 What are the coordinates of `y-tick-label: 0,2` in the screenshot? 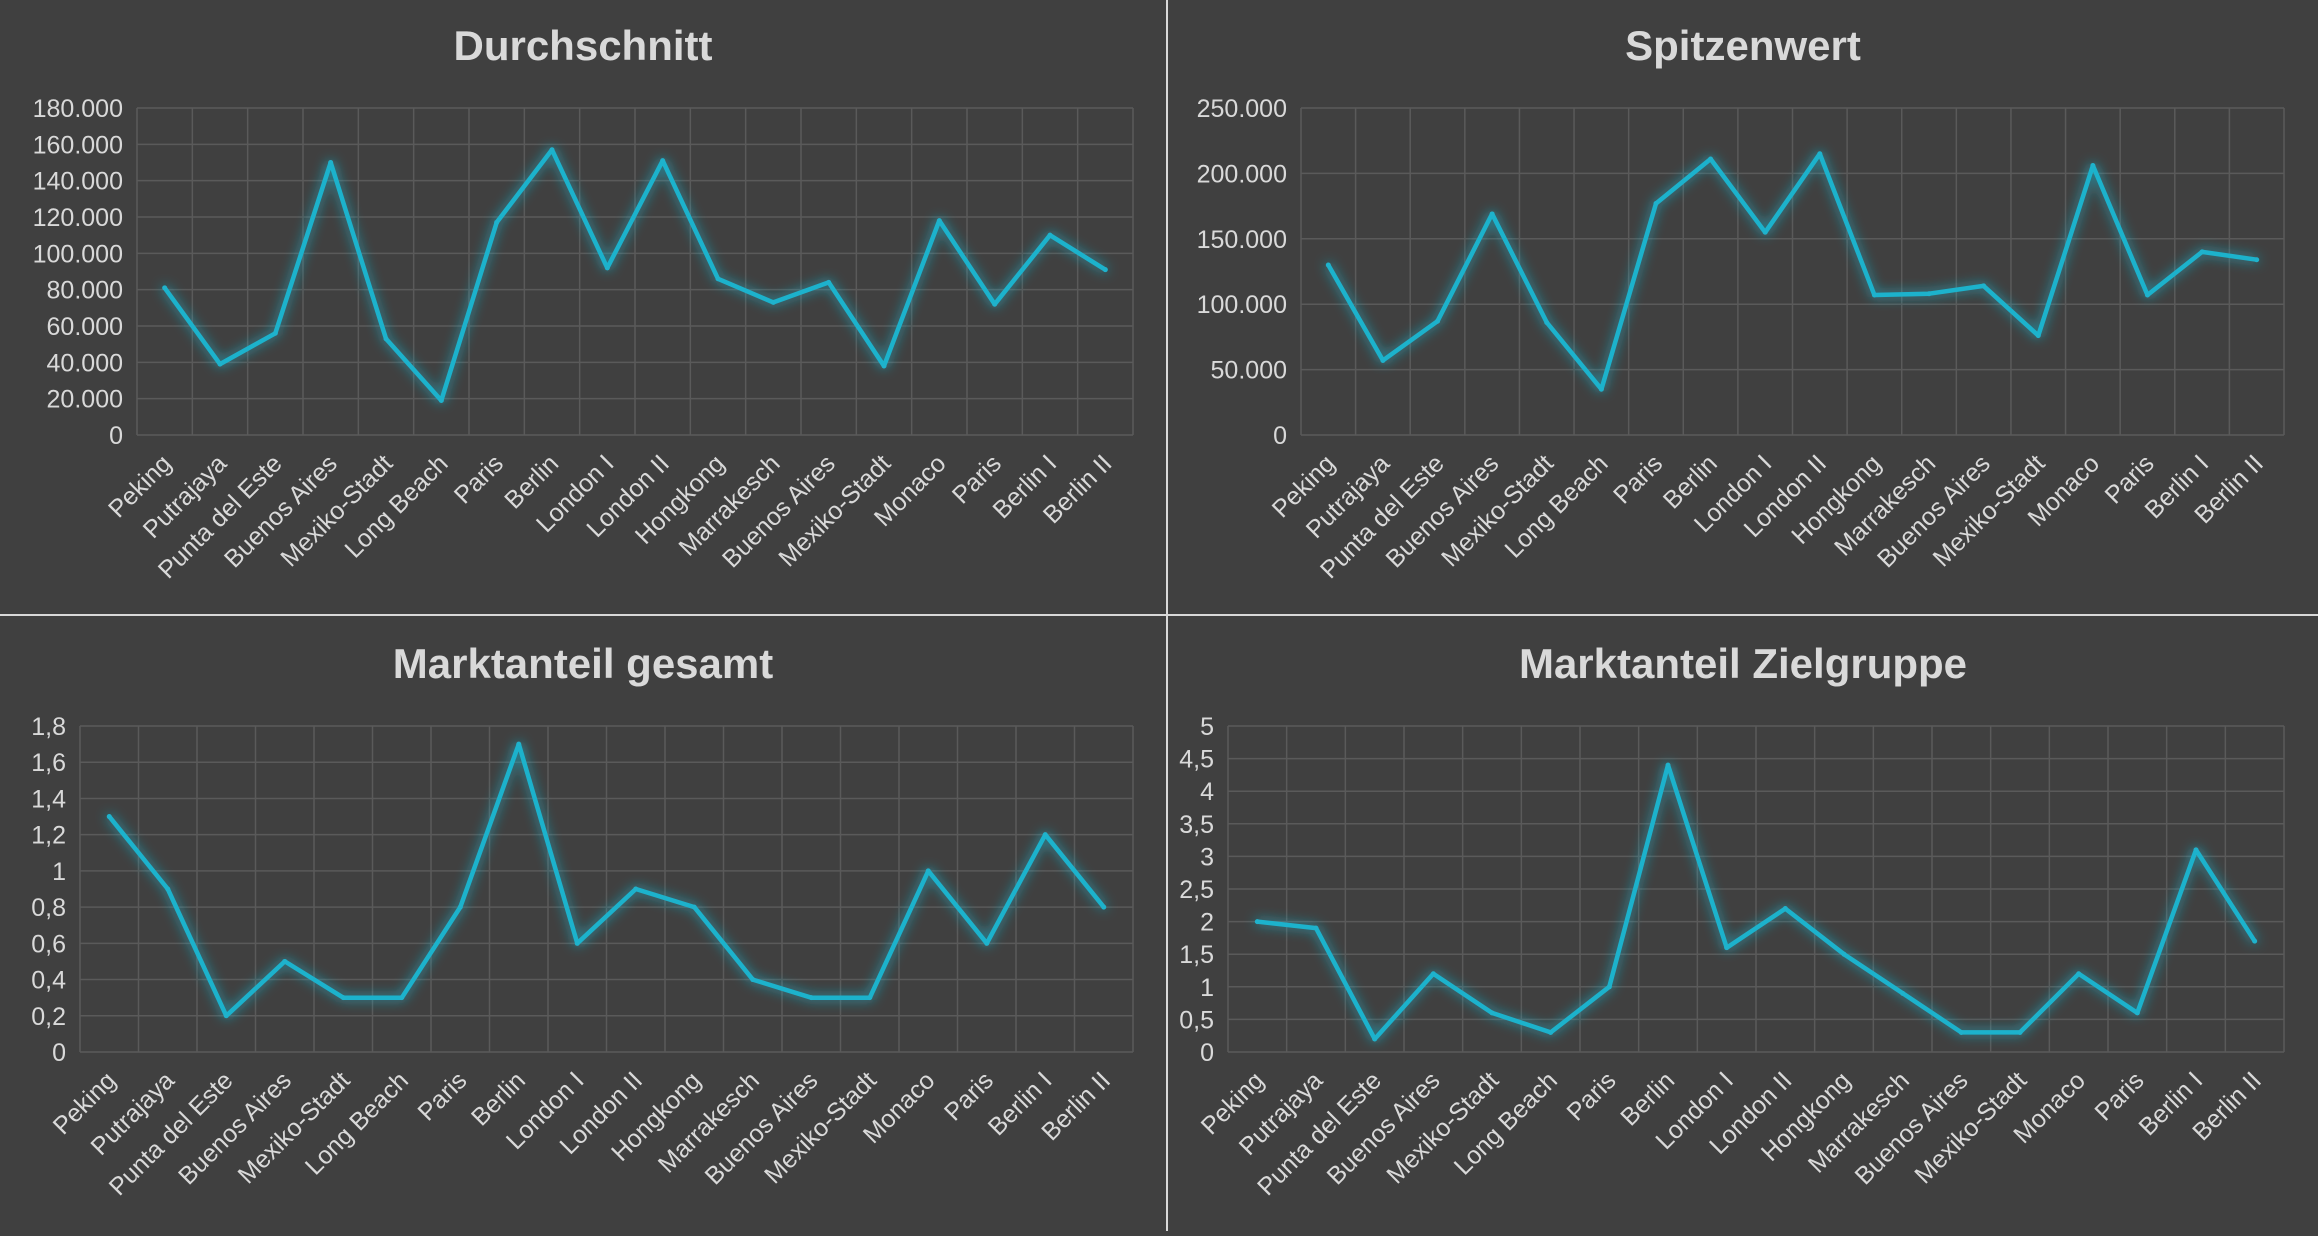 It's located at (48, 1017).